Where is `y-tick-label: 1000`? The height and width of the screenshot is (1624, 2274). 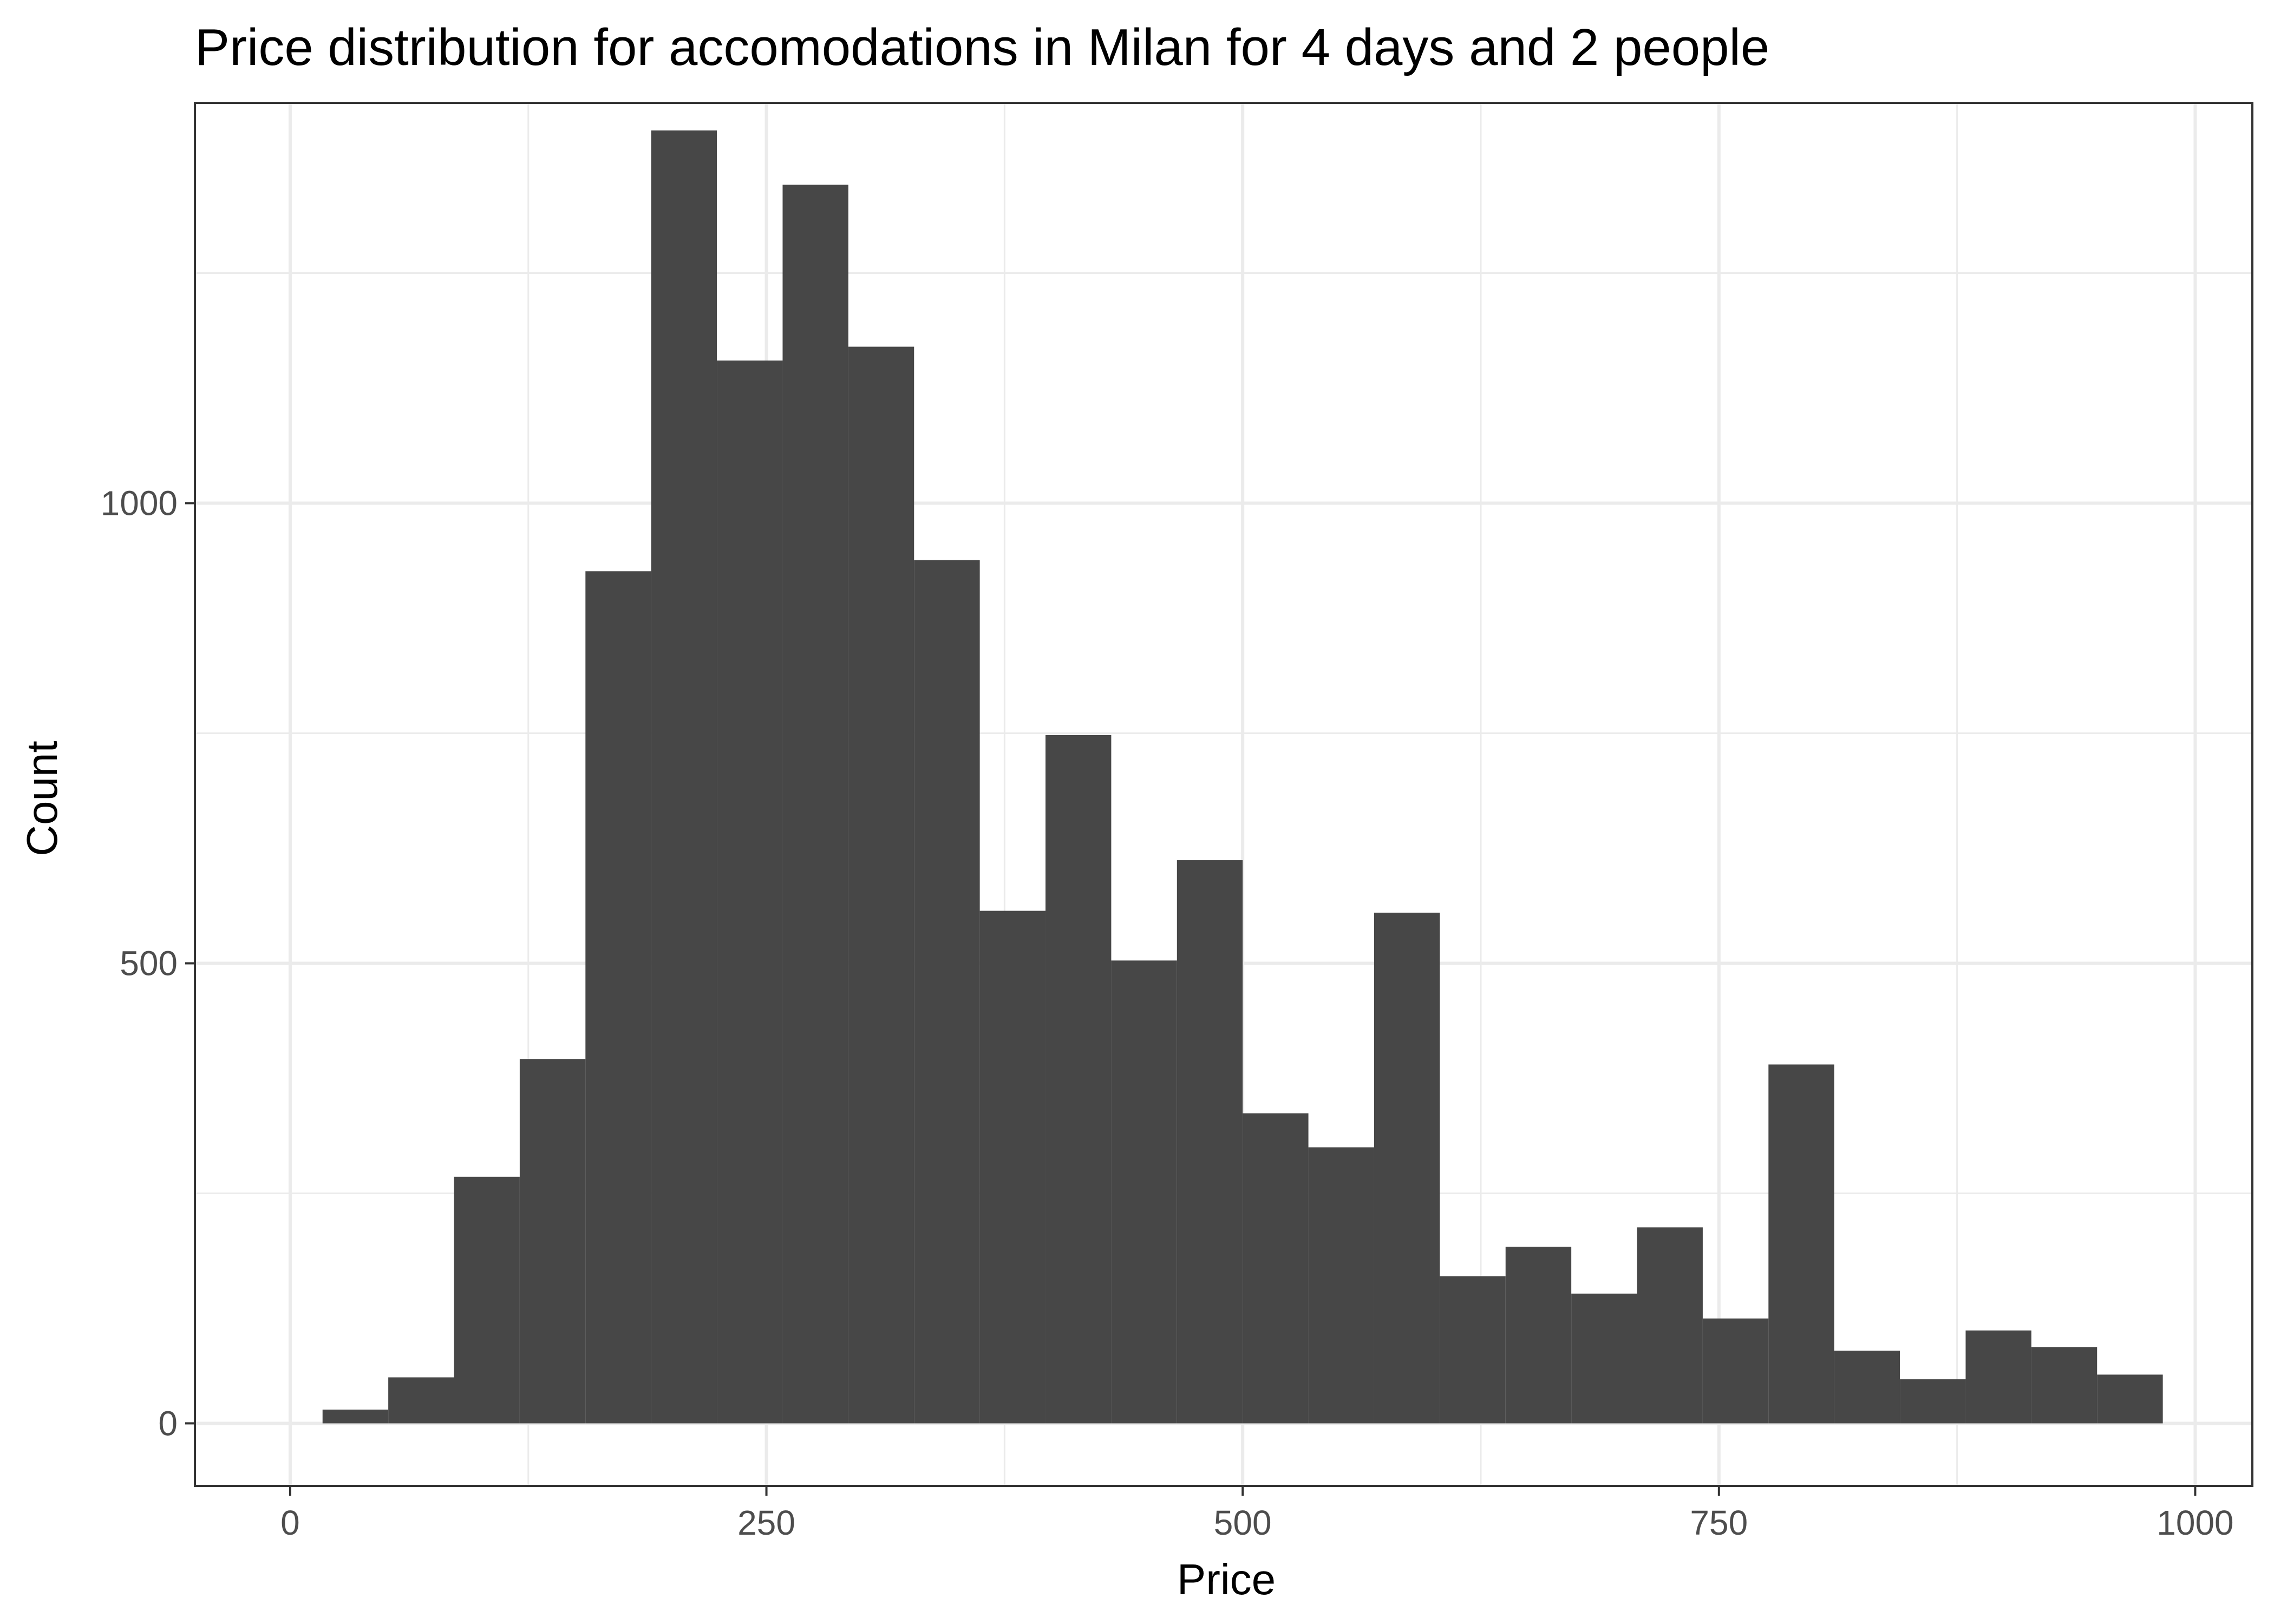
y-tick-label: 1000 is located at coordinates (139, 502).